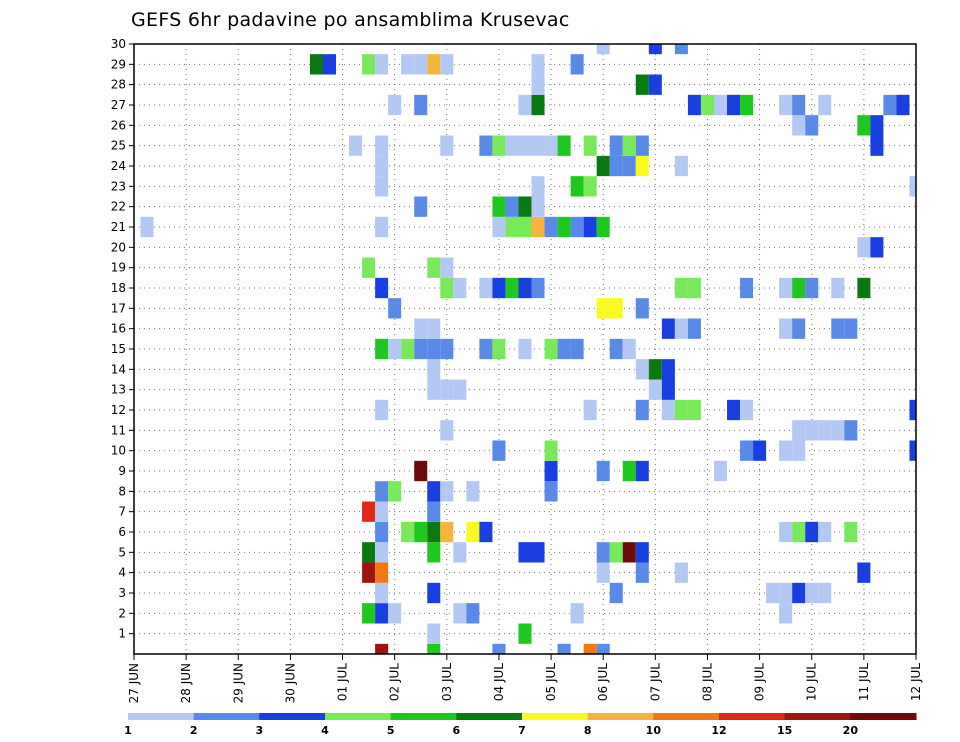  What do you see at coordinates (118, 125) in the screenshot?
I see `y-tick-label: 26` at bounding box center [118, 125].